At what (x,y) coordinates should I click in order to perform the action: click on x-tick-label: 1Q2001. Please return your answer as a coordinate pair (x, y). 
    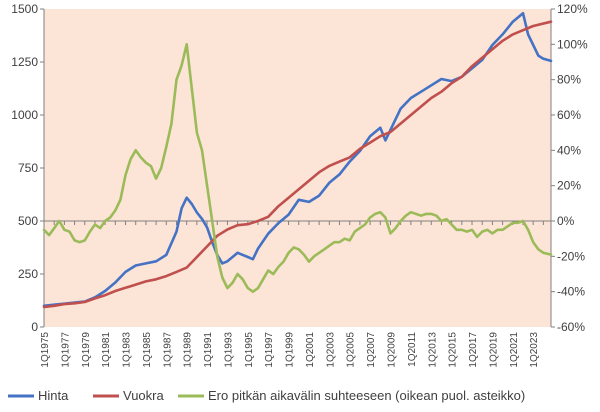
    Looking at the image, I should click on (310, 350).